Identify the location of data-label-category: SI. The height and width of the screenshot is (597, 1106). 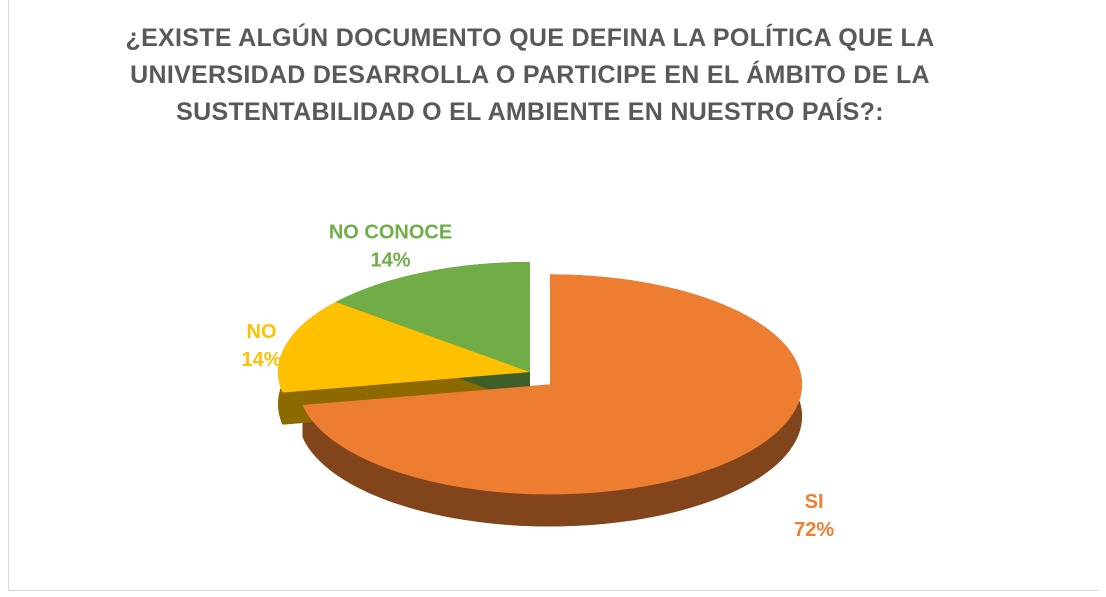
(814, 502).